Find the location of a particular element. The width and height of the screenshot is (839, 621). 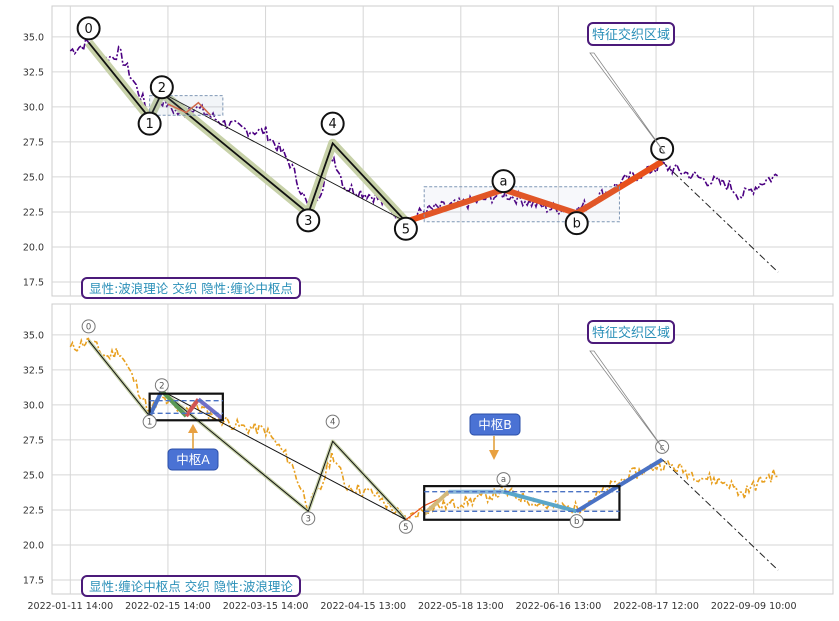

panel2-annotation-box is located at coordinates (631, 332).